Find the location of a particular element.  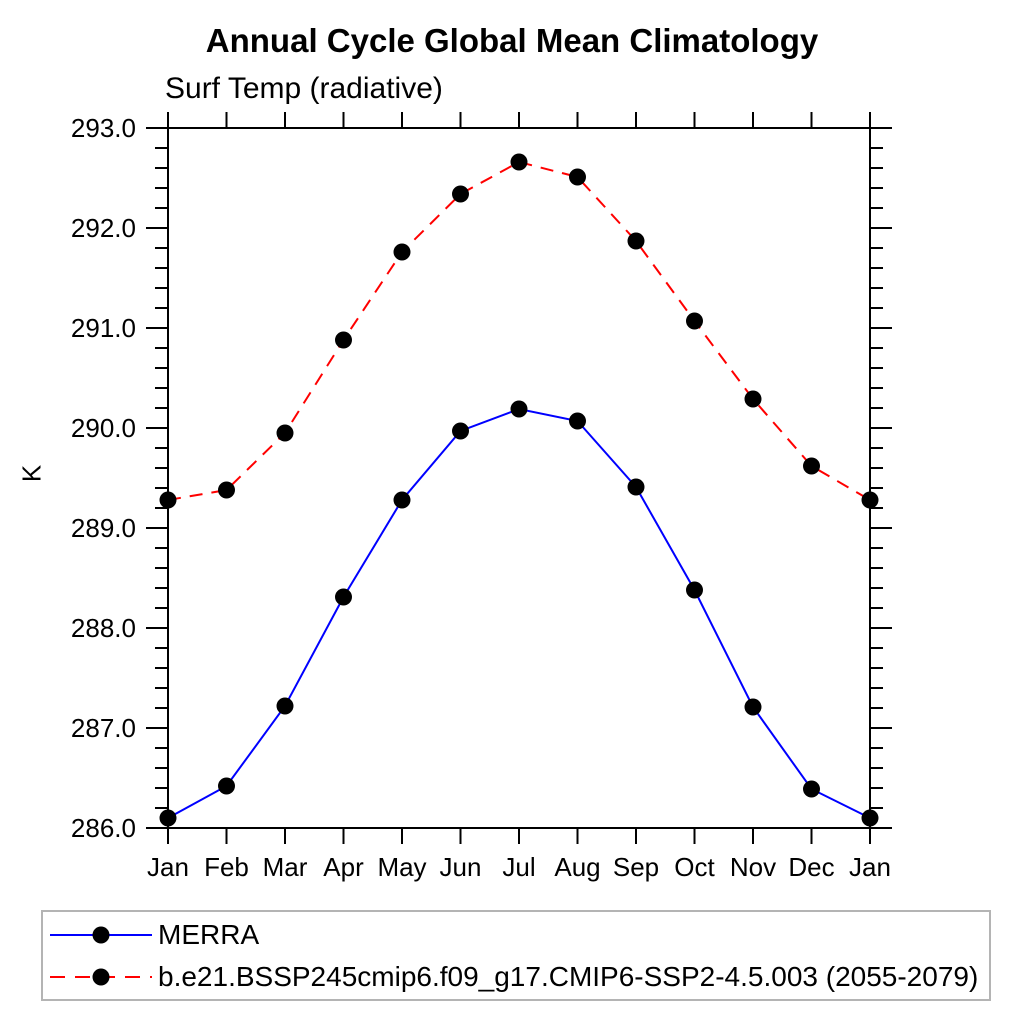

merra-line-sample-icon is located at coordinates (101, 935).